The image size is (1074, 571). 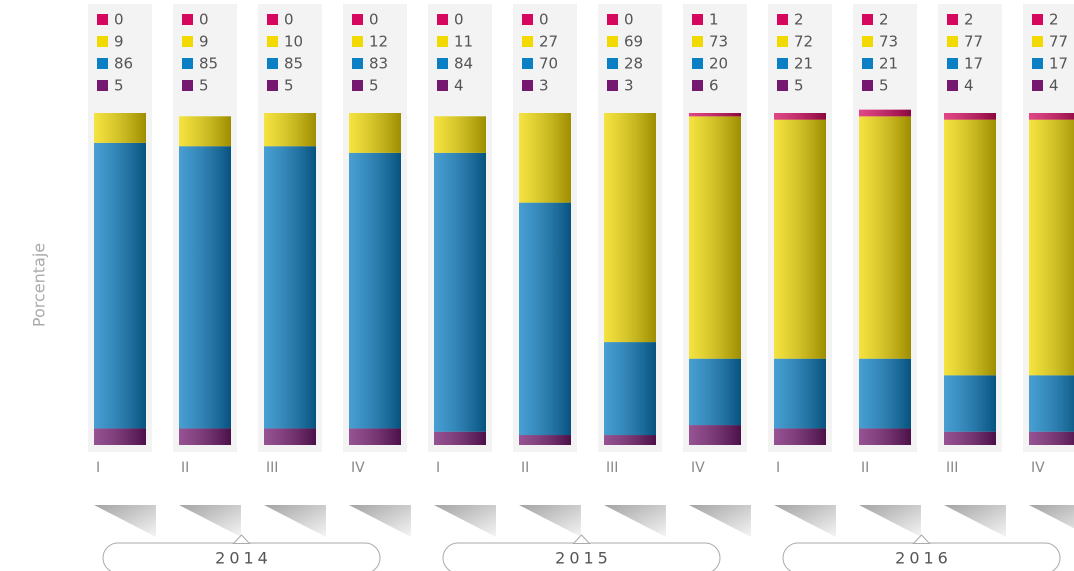 I want to click on data-label: 73, so click(x=718, y=42).